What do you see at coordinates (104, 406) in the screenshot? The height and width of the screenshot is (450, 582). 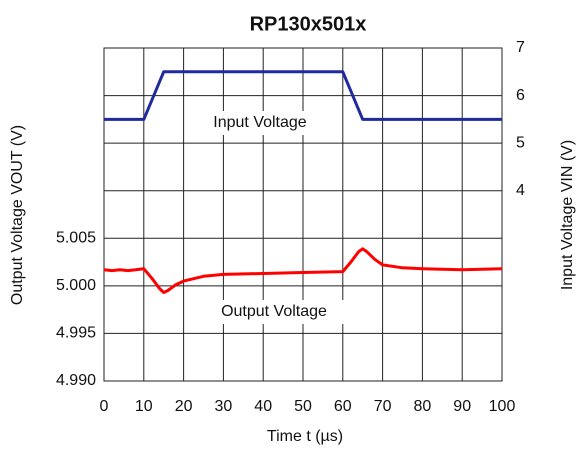 I see `x-tick-label: 0` at bounding box center [104, 406].